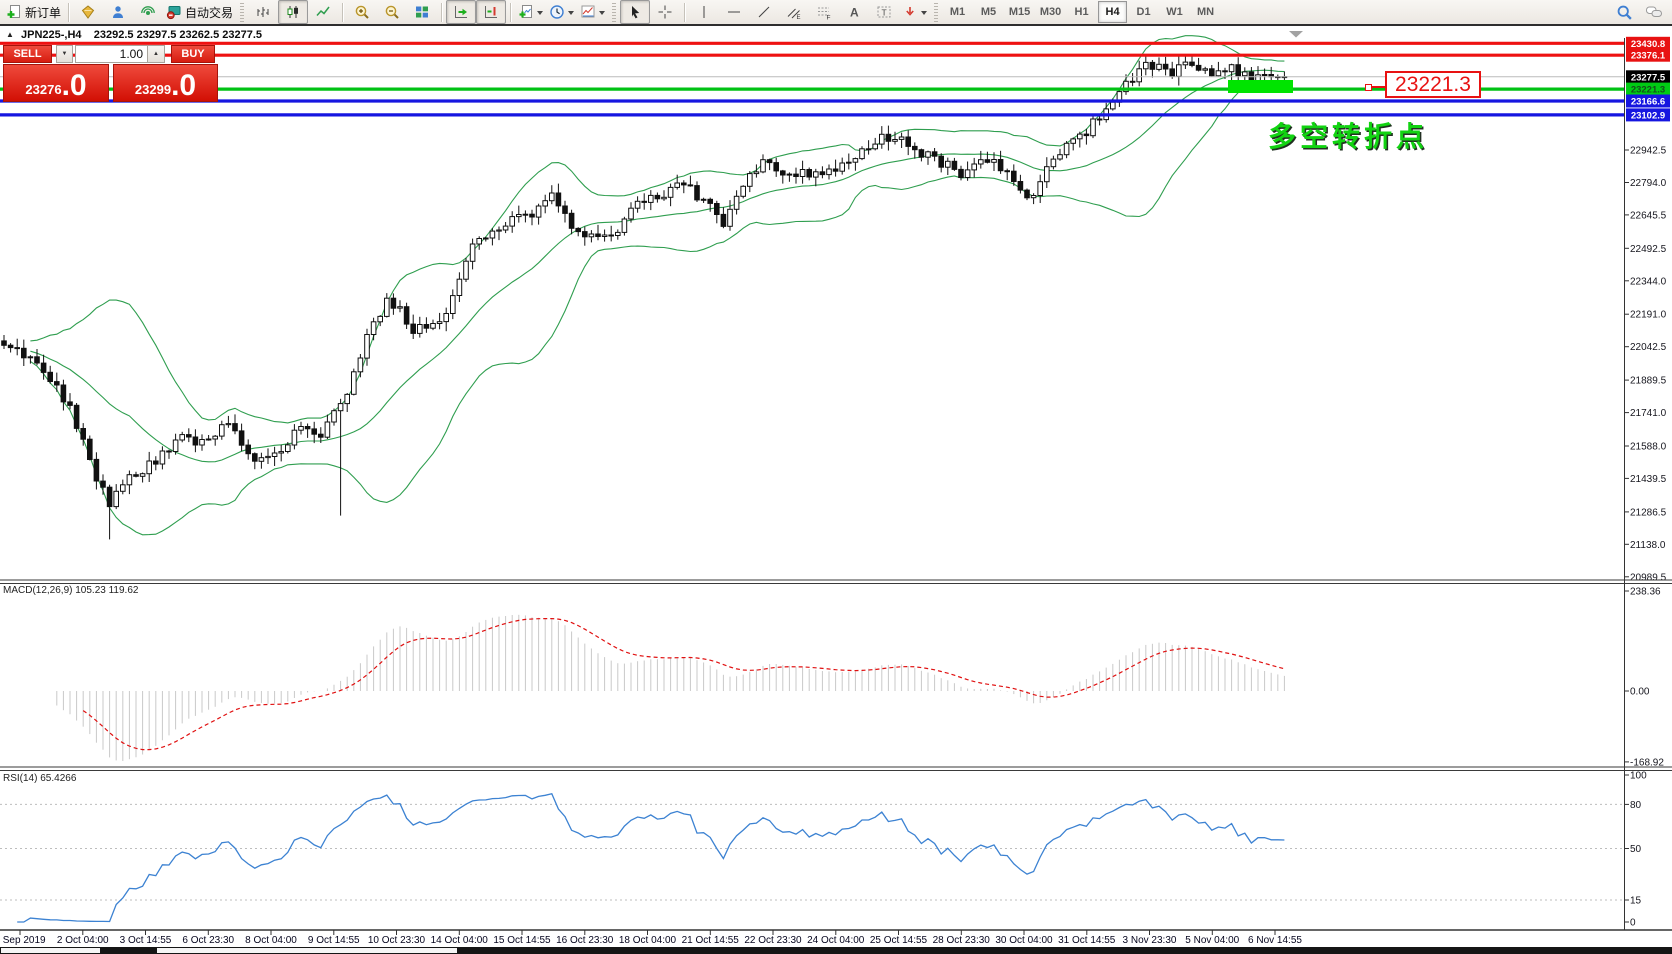  Describe the element at coordinates (592, 12) in the screenshot. I see `indicators-button` at that location.